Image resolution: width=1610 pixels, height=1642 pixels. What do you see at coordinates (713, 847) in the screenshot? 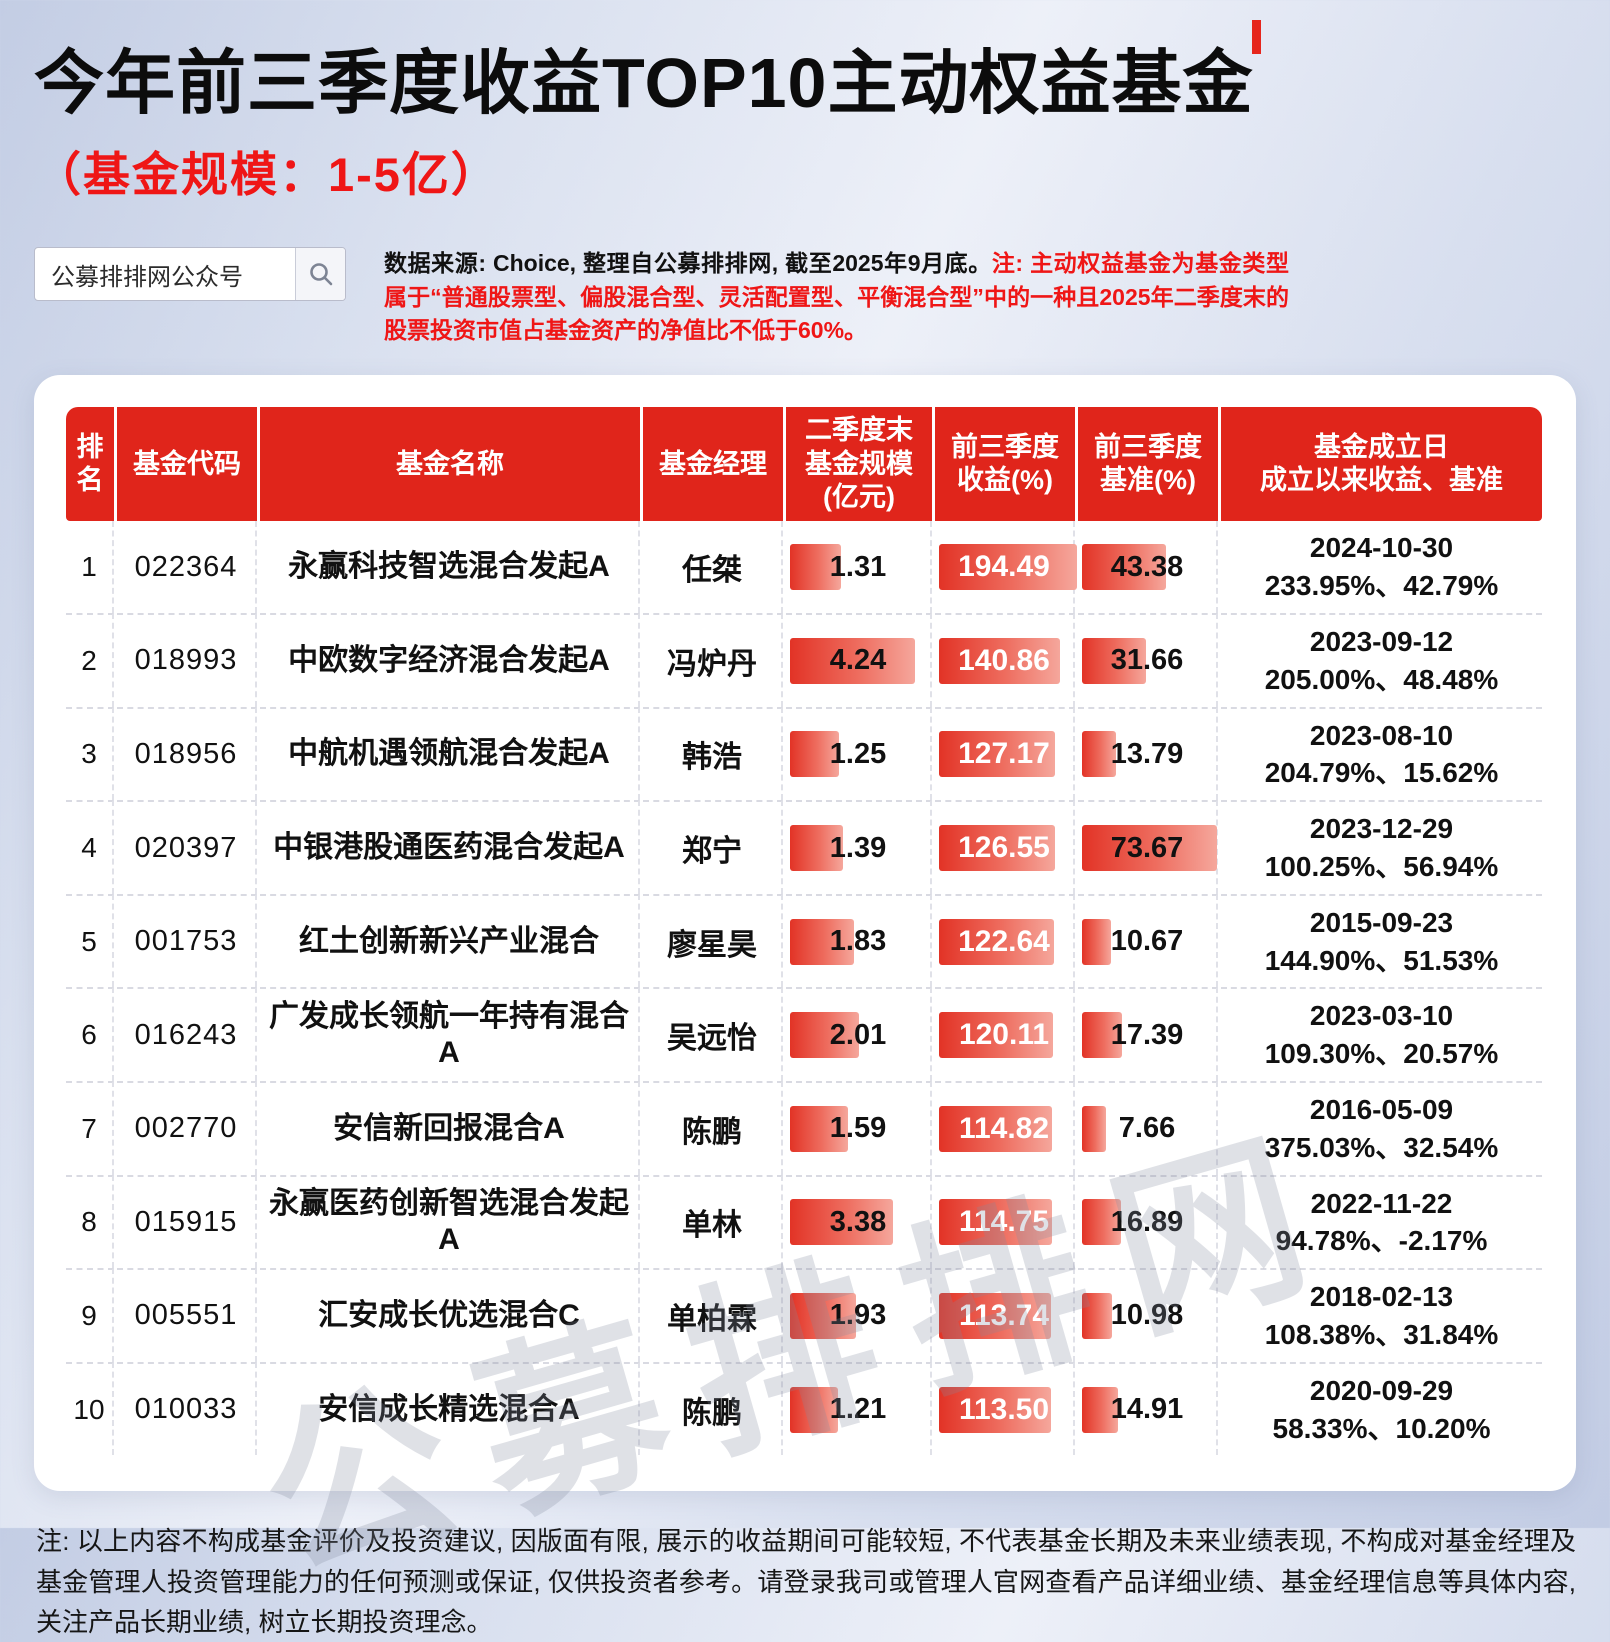
I see `fund-manager-cell: 郑宁` at bounding box center [713, 847].